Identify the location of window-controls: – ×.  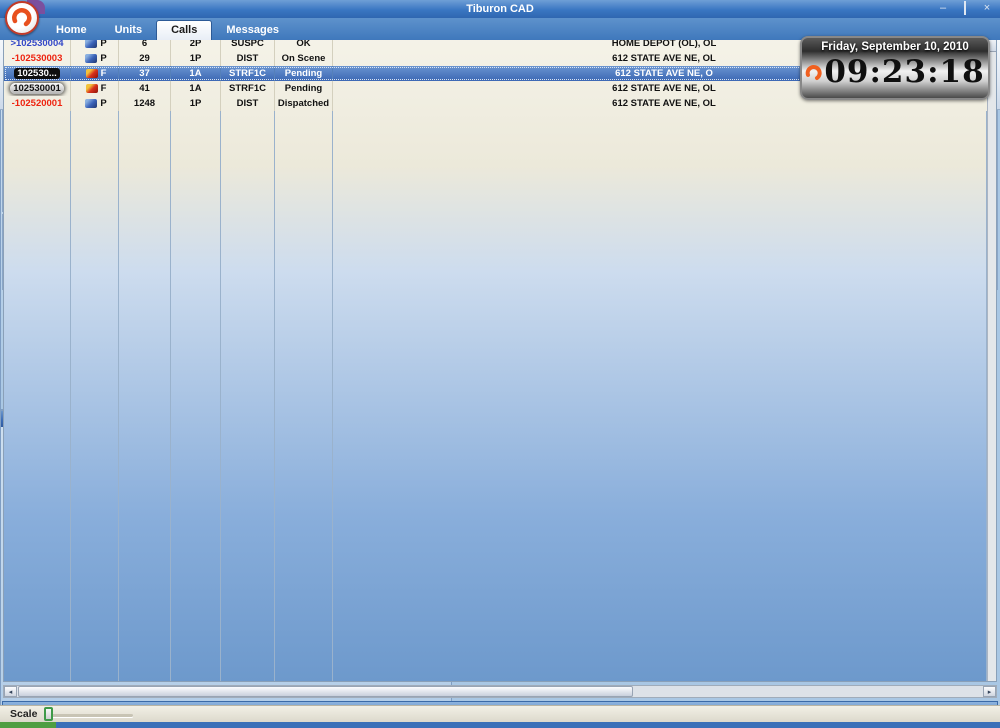
(965, 8).